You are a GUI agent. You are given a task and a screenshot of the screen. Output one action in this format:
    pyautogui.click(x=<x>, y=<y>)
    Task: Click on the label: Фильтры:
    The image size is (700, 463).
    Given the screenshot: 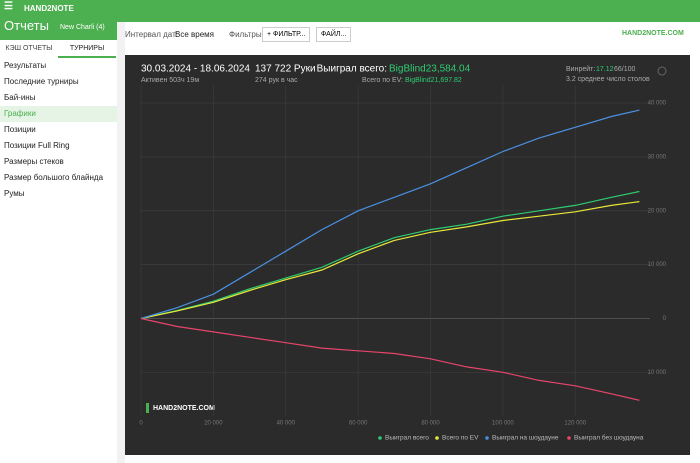 What is the action you would take?
    pyautogui.click(x=246, y=34)
    